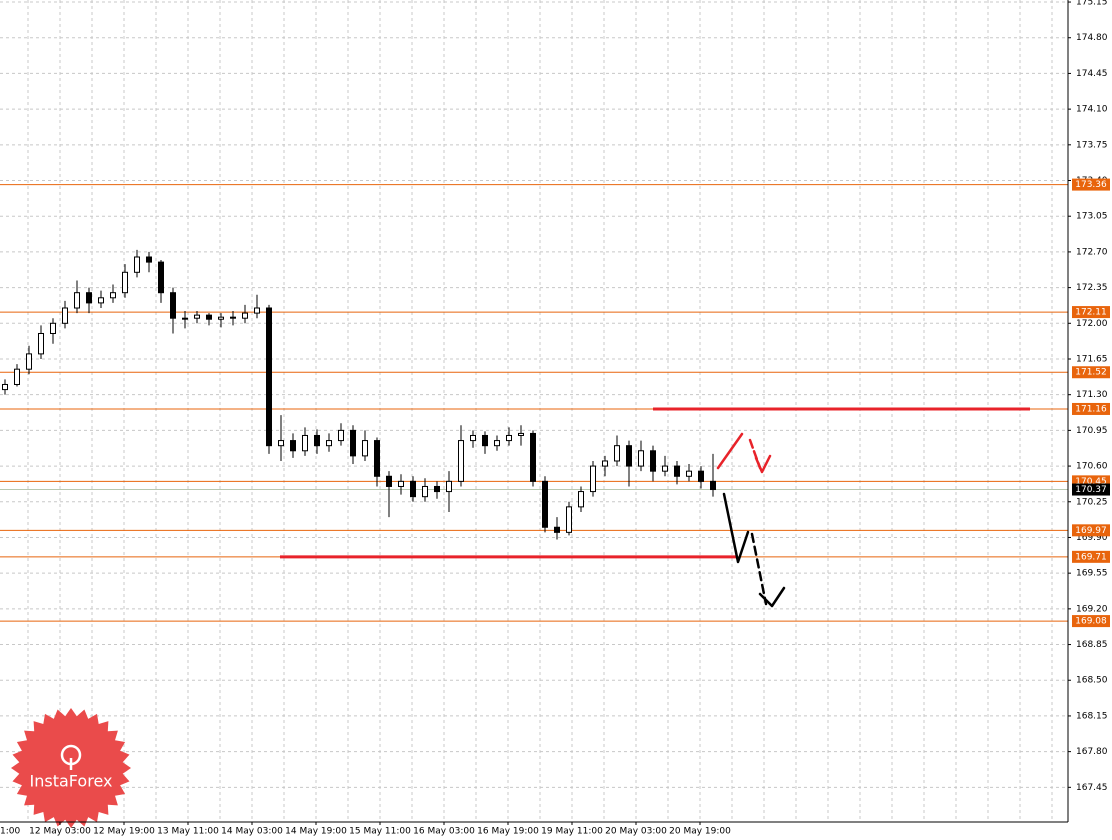  Describe the element at coordinates (751, 520) in the screenshot. I see `forecast-arrows` at that location.